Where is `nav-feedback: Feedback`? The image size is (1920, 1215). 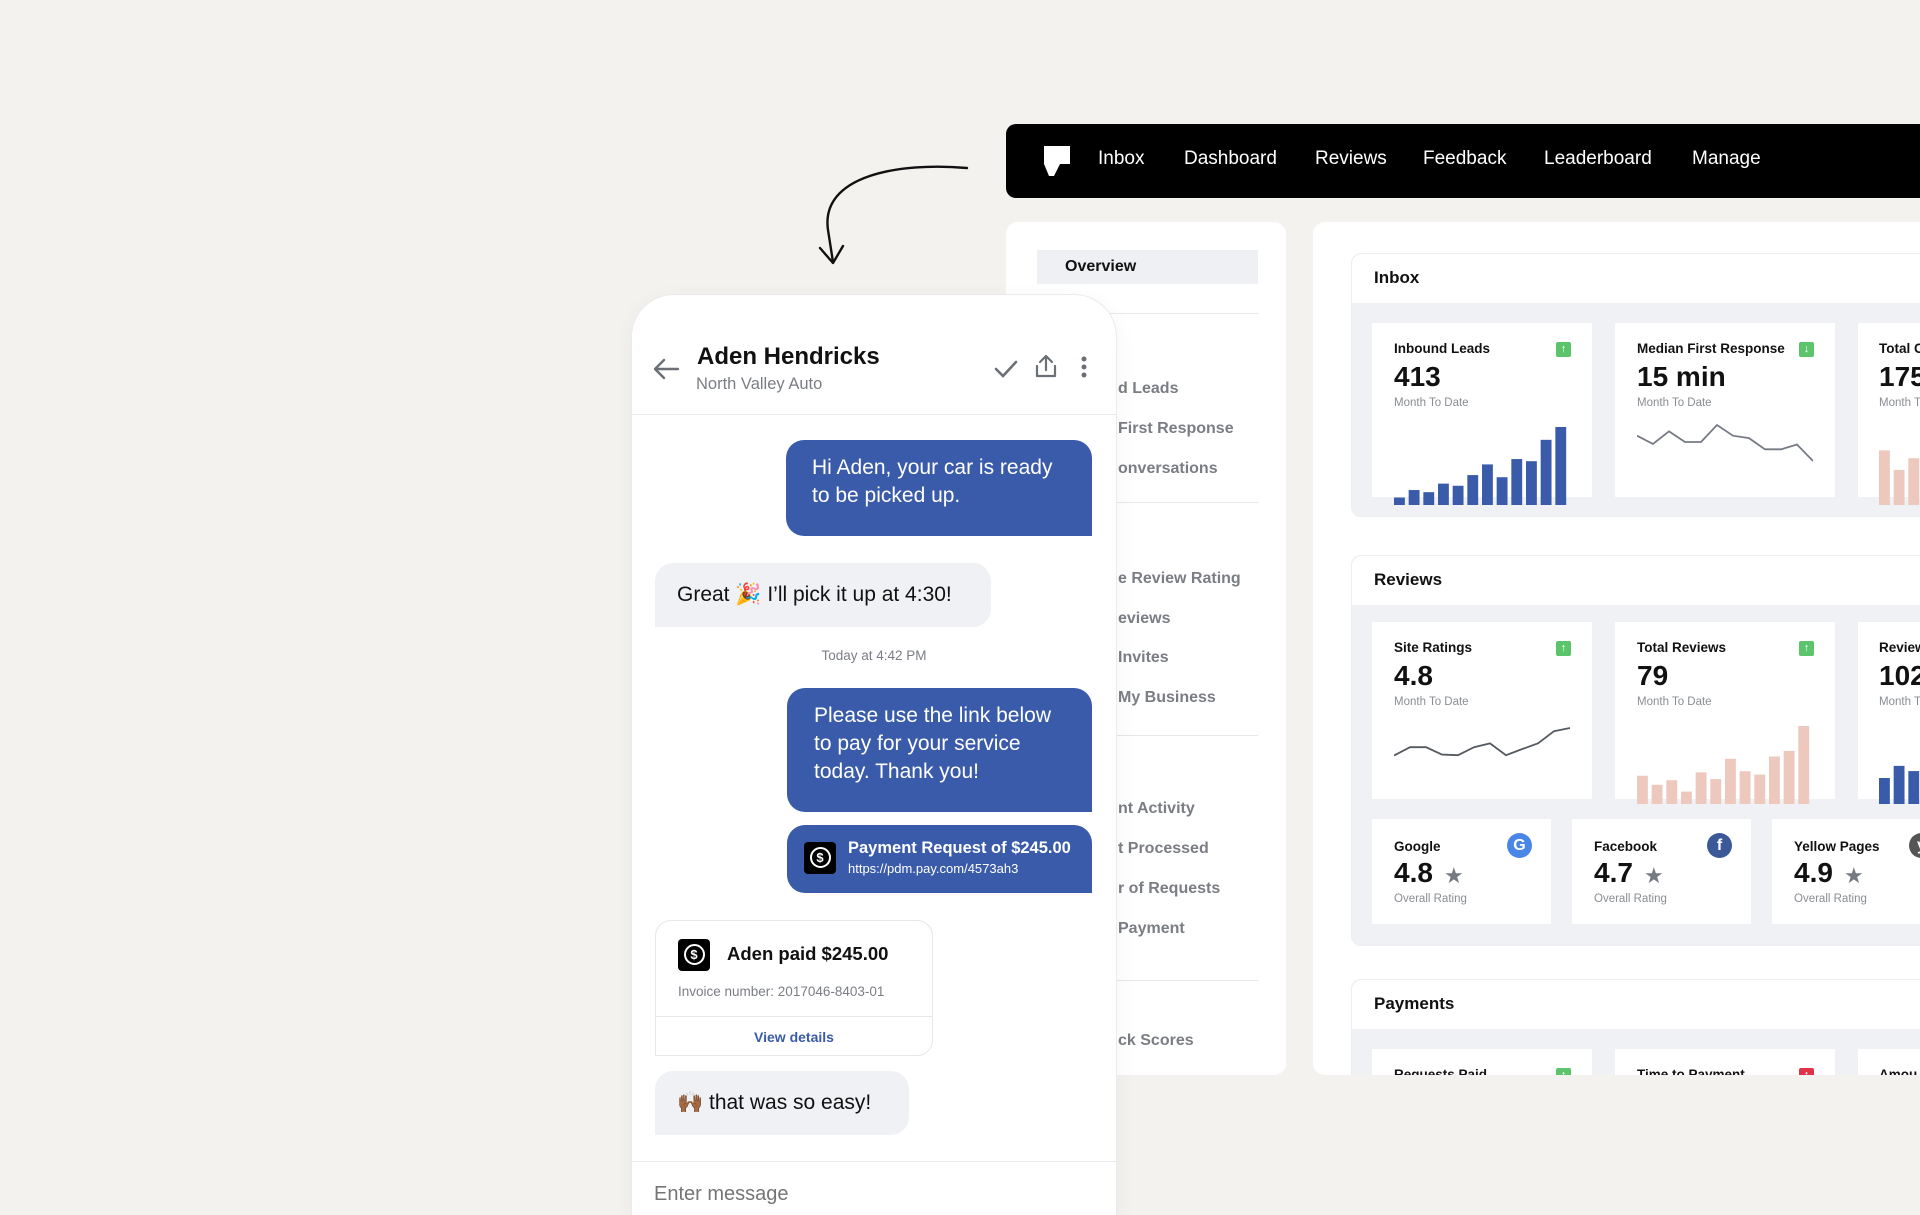 nav-feedback: Feedback is located at coordinates (1465, 158).